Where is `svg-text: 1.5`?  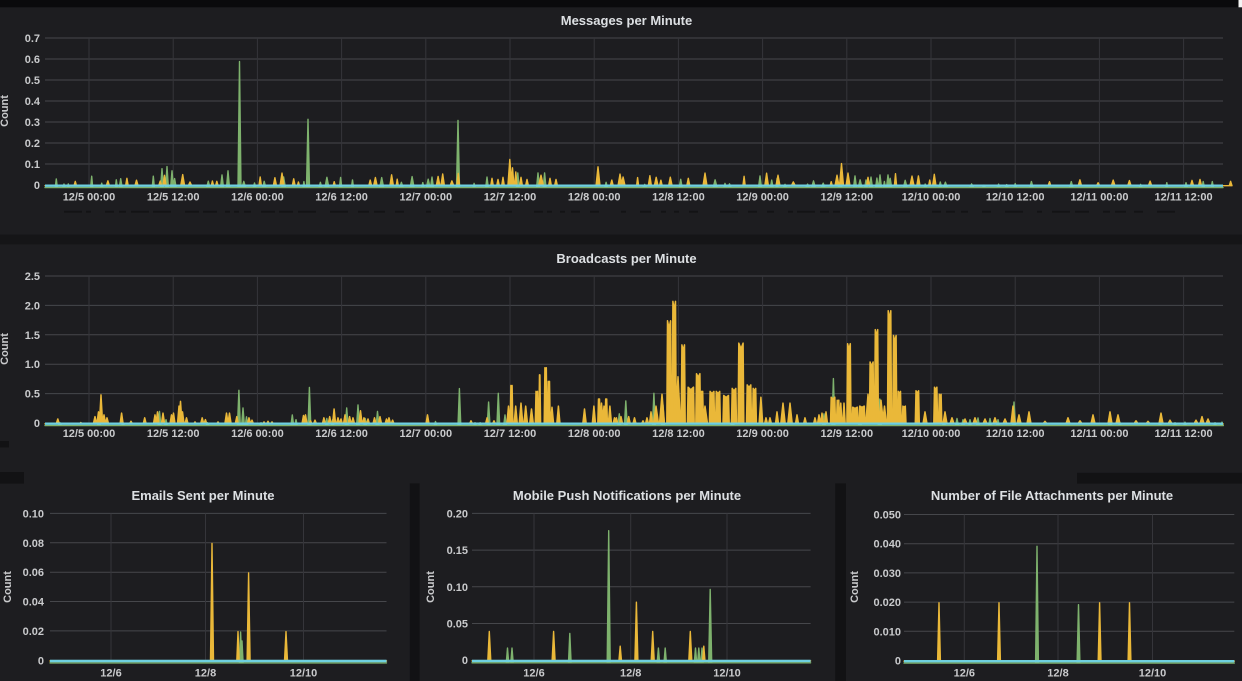 svg-text: 1.5 is located at coordinates (32, 336).